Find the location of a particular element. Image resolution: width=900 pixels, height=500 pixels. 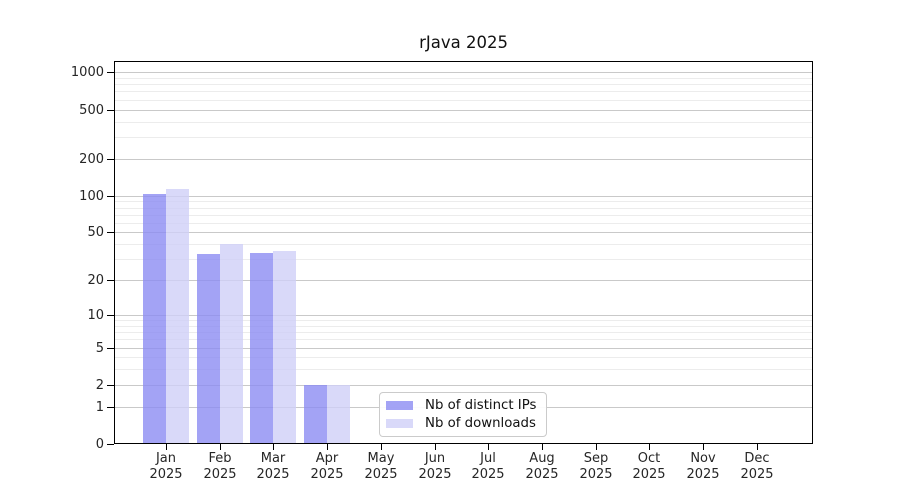

x-tick-label-aug-2025: Aug 2025 is located at coordinates (542, 467).